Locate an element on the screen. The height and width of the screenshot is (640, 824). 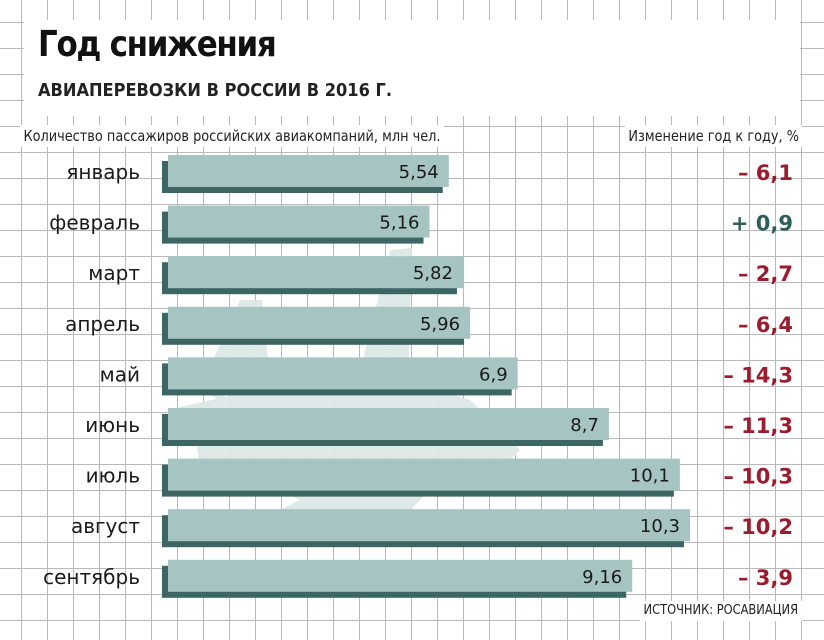
month-label: август is located at coordinates (105, 526).